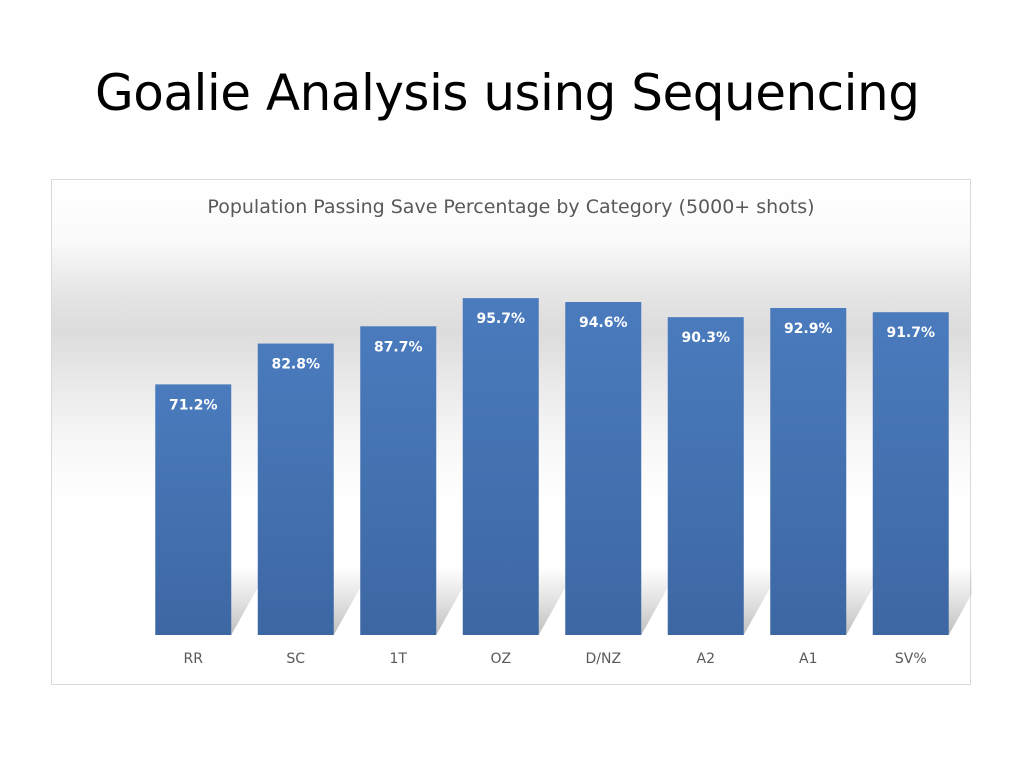 Image resolution: width=1024 pixels, height=768 pixels. Describe the element at coordinates (194, 659) in the screenshot. I see `x-tick-label-rr: RR` at that location.